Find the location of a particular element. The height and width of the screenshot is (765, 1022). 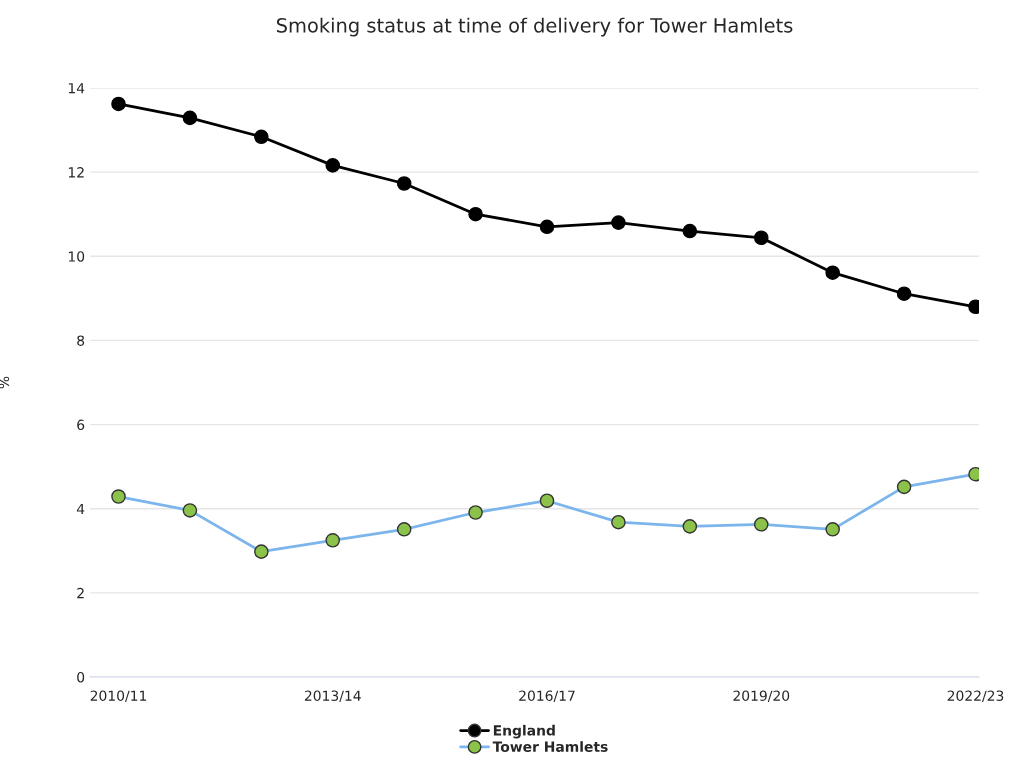

y-tick-label: 2 is located at coordinates (80, 593).